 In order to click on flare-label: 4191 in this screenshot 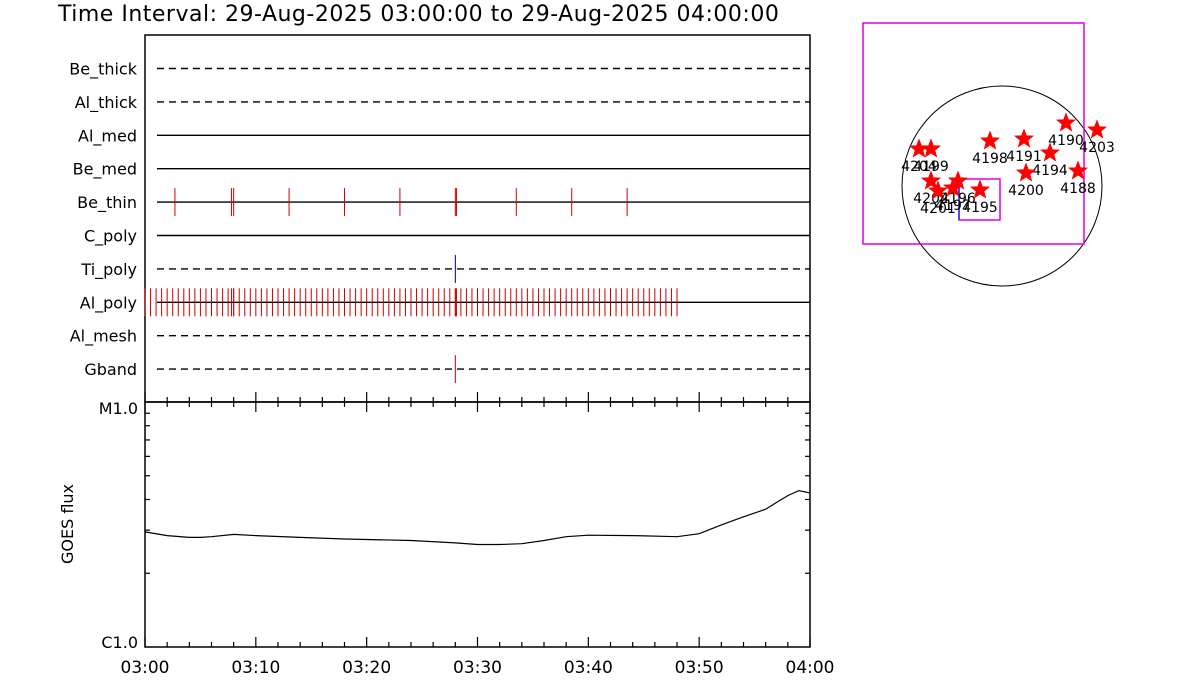, I will do `click(1024, 157)`.